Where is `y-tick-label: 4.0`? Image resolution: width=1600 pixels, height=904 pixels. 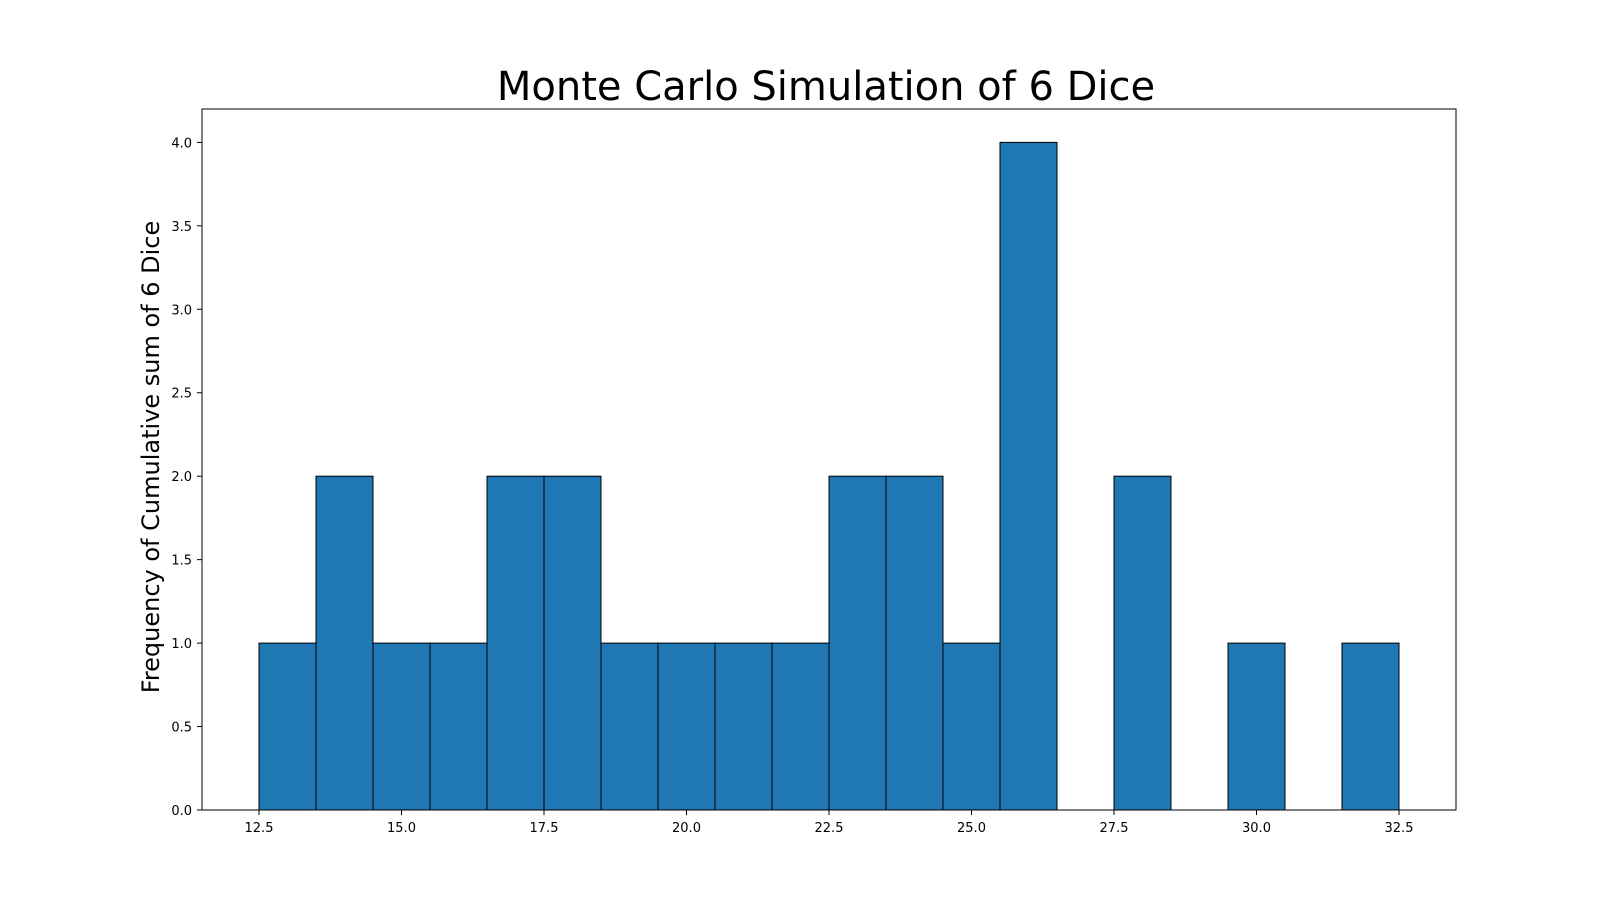
y-tick-label: 4.0 is located at coordinates (181, 143).